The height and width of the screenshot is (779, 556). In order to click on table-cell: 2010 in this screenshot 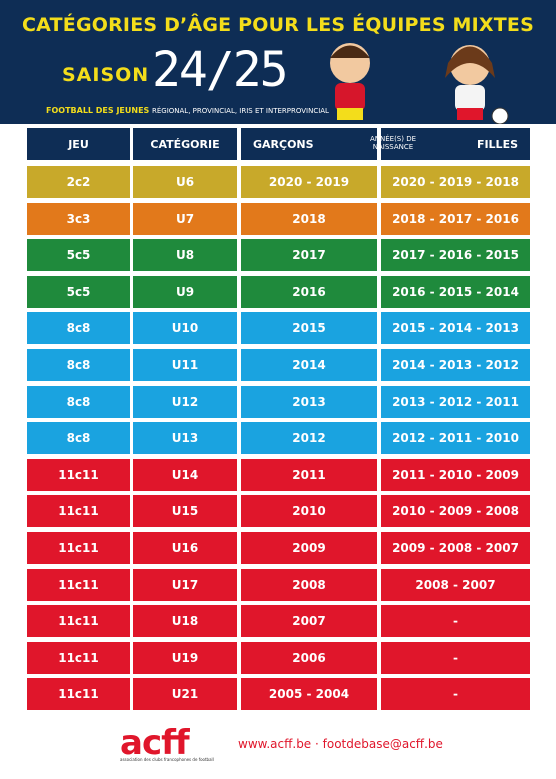, I will do `click(309, 511)`.